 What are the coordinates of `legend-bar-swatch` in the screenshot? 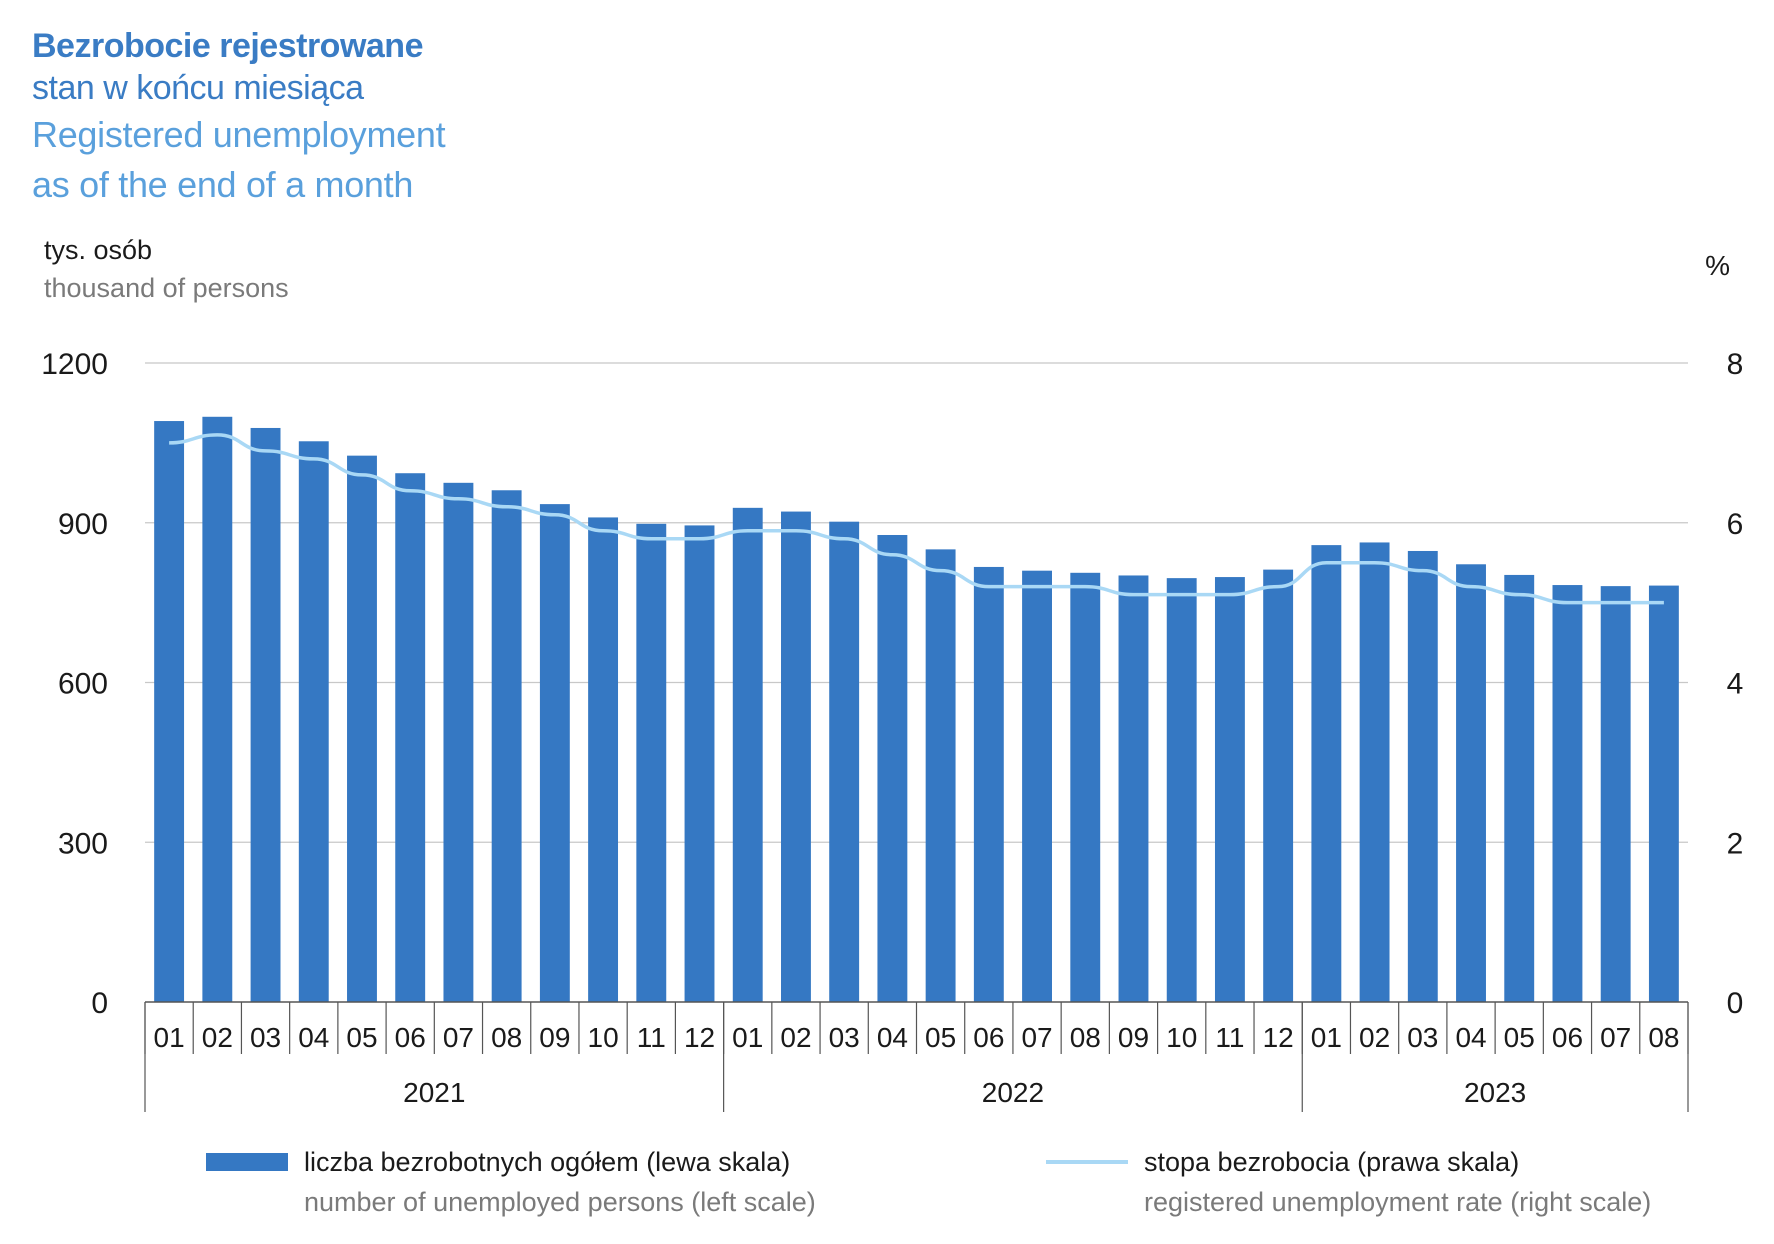 It's located at (247, 1162).